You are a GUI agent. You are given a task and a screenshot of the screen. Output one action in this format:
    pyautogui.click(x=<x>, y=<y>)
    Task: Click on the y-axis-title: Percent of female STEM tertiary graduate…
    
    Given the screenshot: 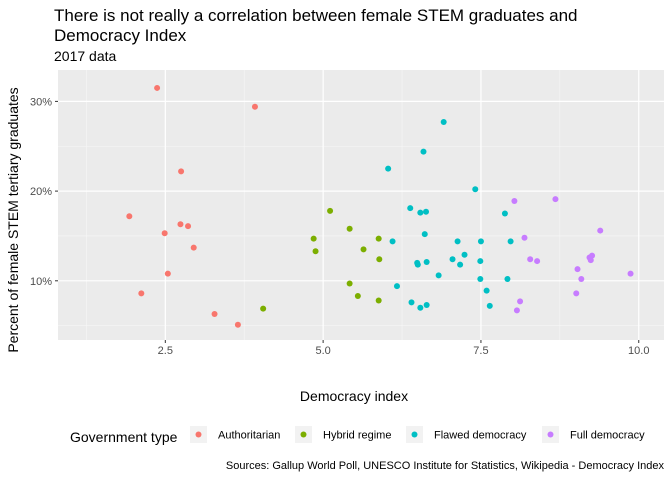 What is the action you would take?
    pyautogui.click(x=13, y=219)
    